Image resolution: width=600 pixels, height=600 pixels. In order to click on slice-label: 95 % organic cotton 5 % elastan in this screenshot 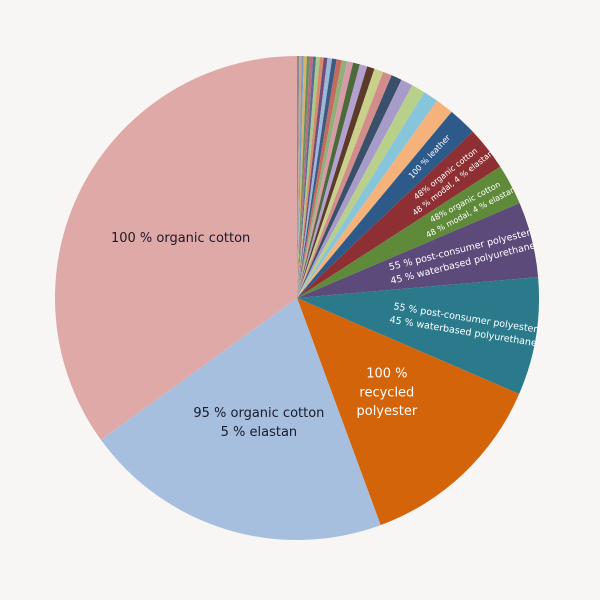, I will do `click(258, 423)`.